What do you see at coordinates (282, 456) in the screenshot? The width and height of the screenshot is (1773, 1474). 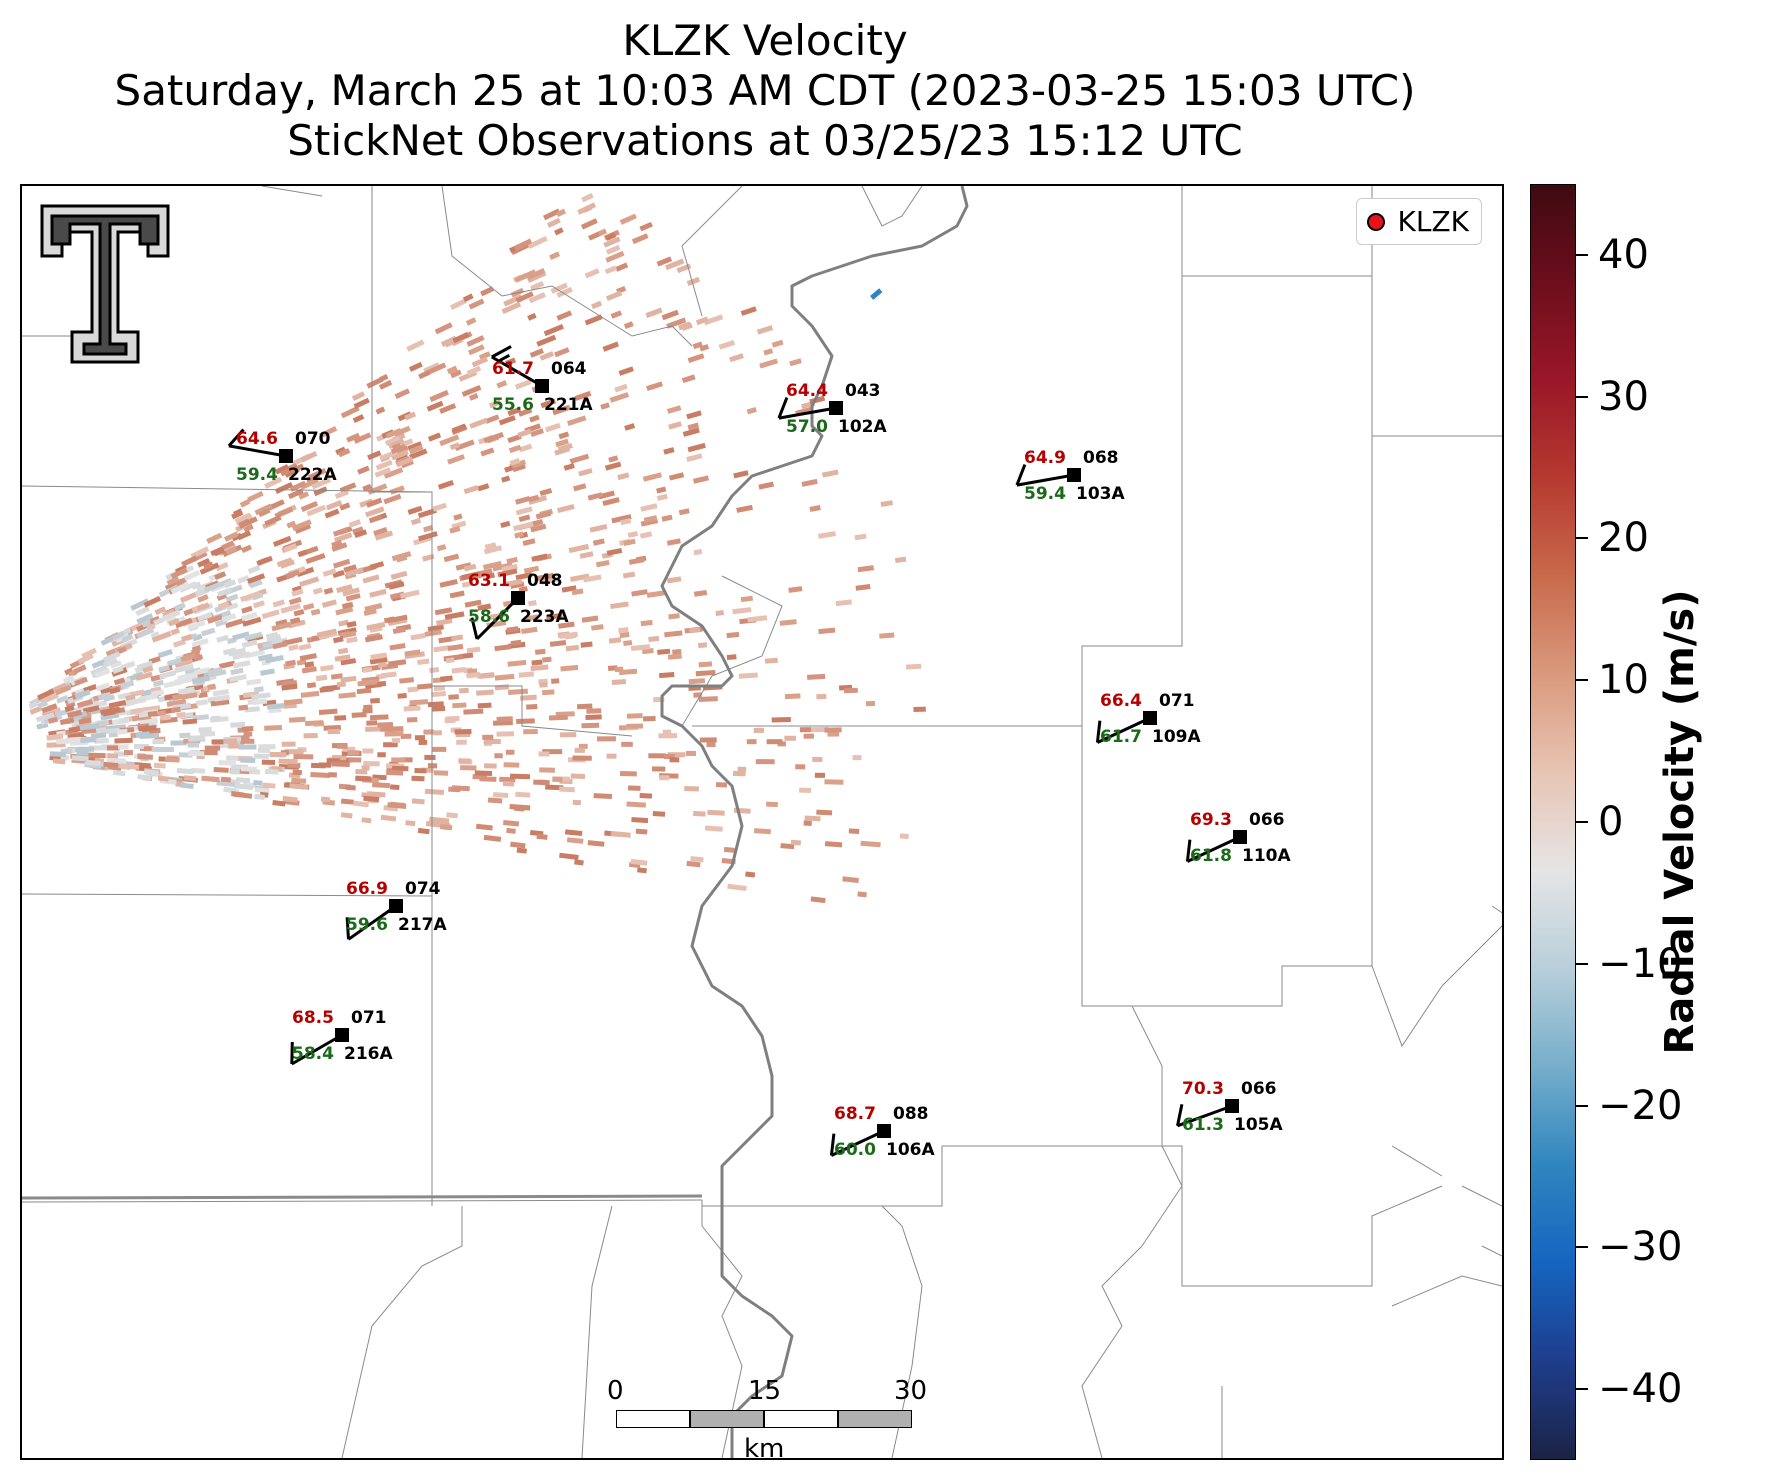 I see `station-plot-222A: 64.6 070 59.4 222A` at bounding box center [282, 456].